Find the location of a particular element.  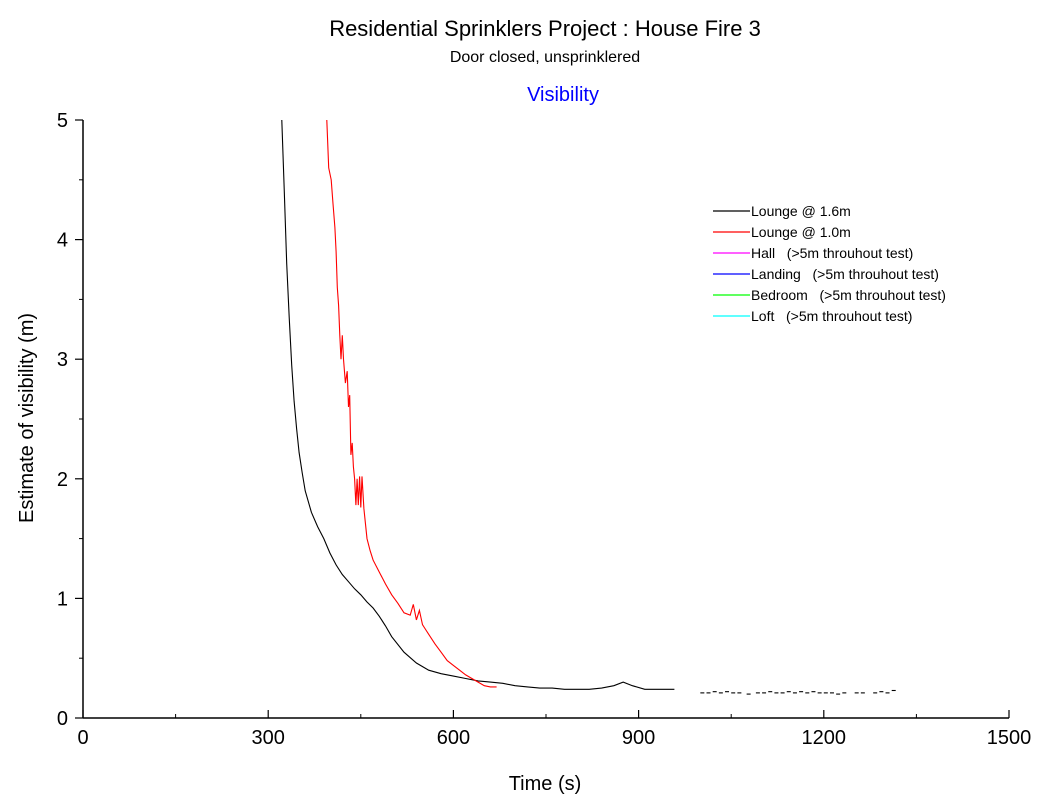

legend-label: Bedroom (>5m throuhout test) is located at coordinates (848, 295).